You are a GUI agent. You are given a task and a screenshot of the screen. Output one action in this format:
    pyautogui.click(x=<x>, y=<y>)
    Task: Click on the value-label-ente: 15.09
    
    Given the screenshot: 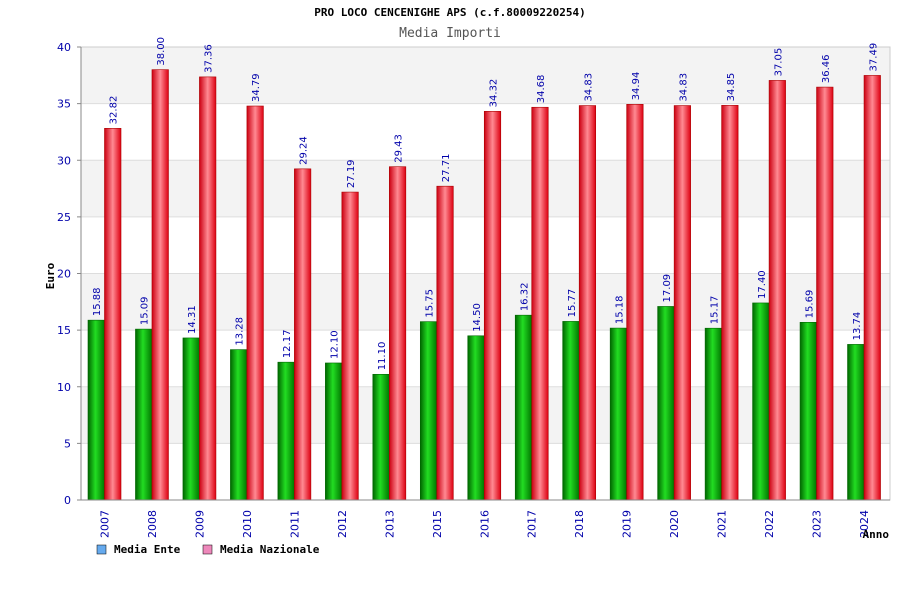 What is the action you would take?
    pyautogui.click(x=145, y=310)
    